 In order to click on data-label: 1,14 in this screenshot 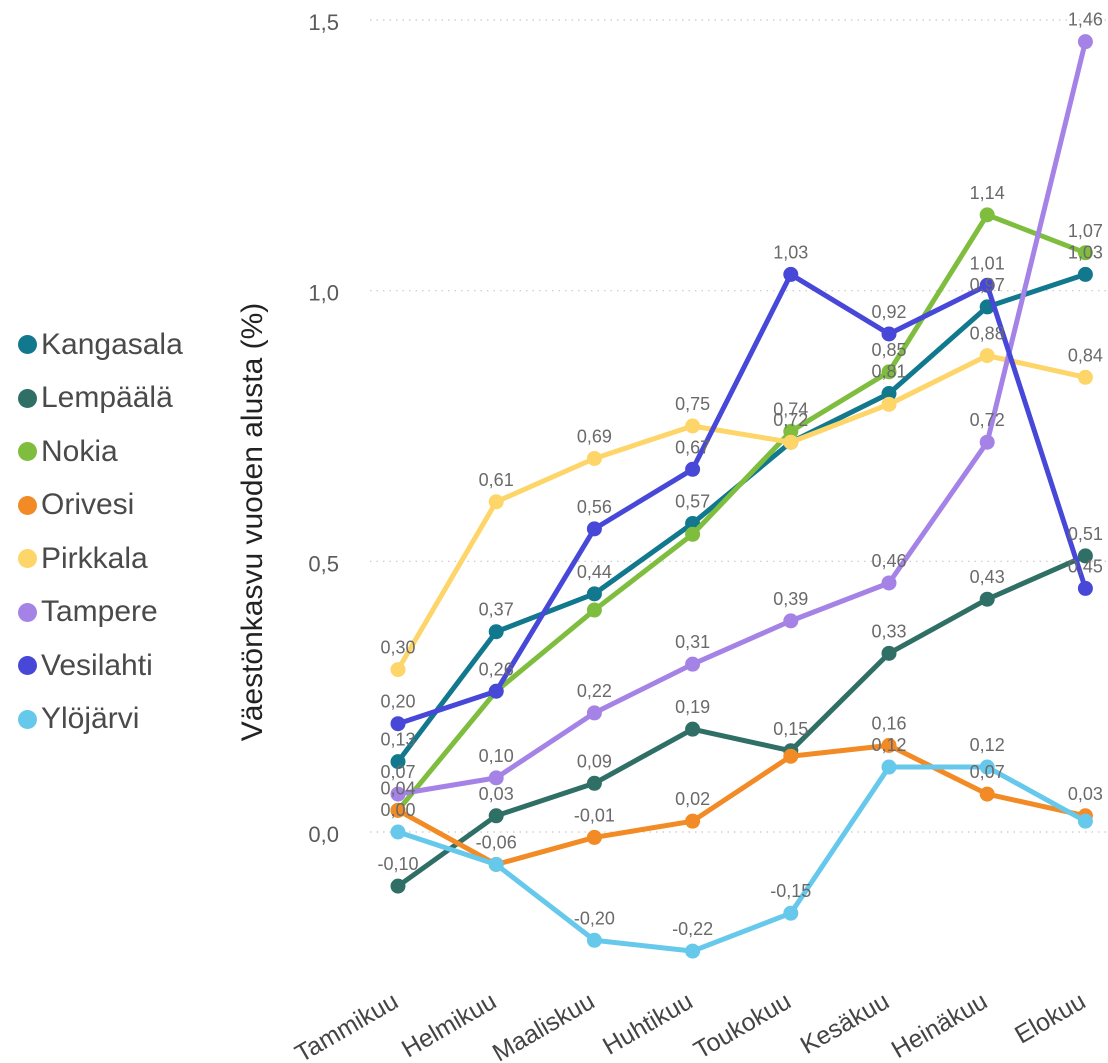, I will do `click(987, 193)`.